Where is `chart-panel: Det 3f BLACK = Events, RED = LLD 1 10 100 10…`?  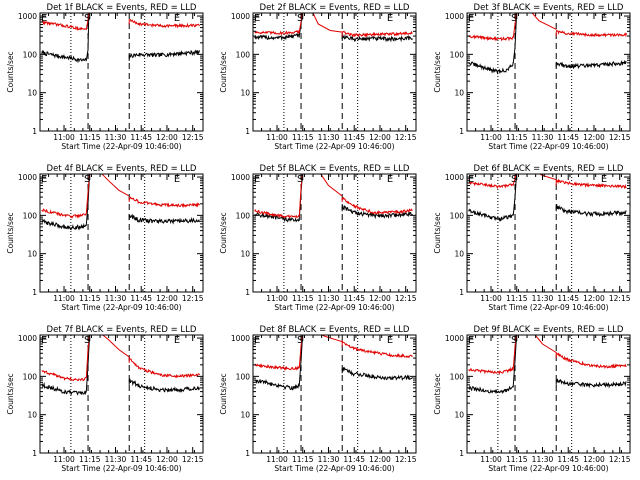
chart-panel: Det 3f BLACK = Events, RED = LLD 1 10 100 10… is located at coordinates (532, 77).